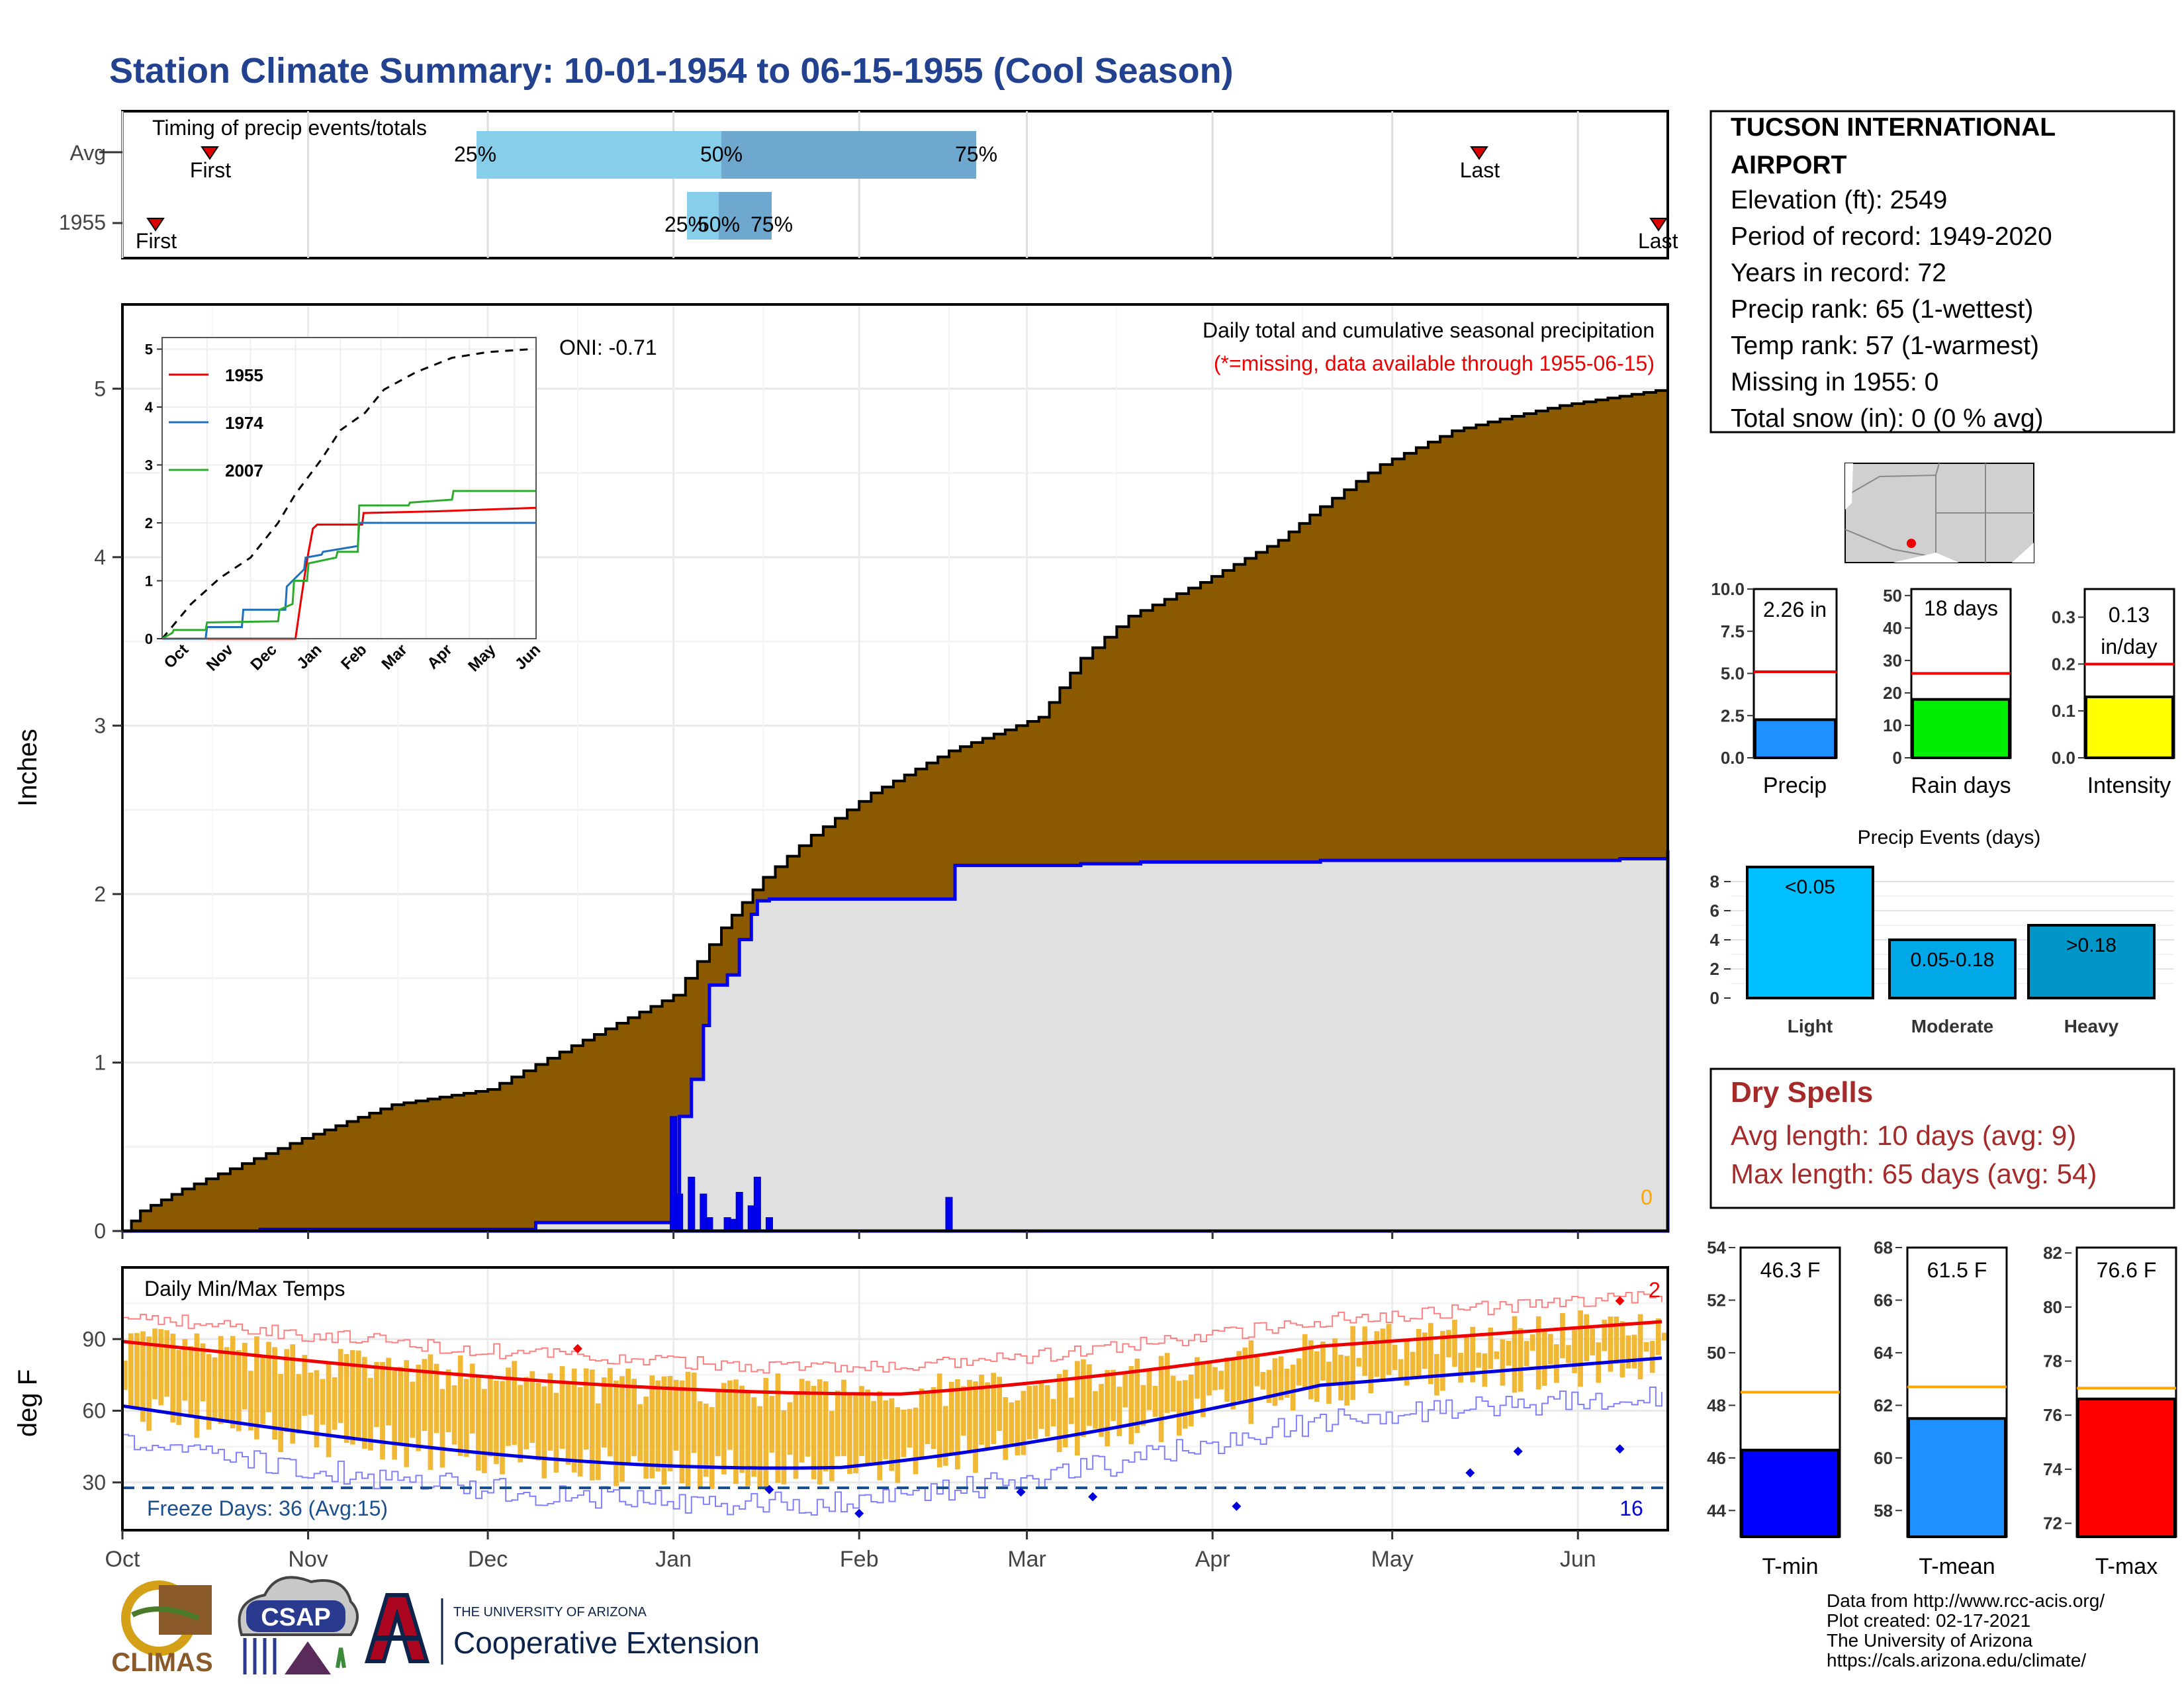  What do you see at coordinates (1716, 1458) in the screenshot?
I see `temp-stat-tick: 46` at bounding box center [1716, 1458].